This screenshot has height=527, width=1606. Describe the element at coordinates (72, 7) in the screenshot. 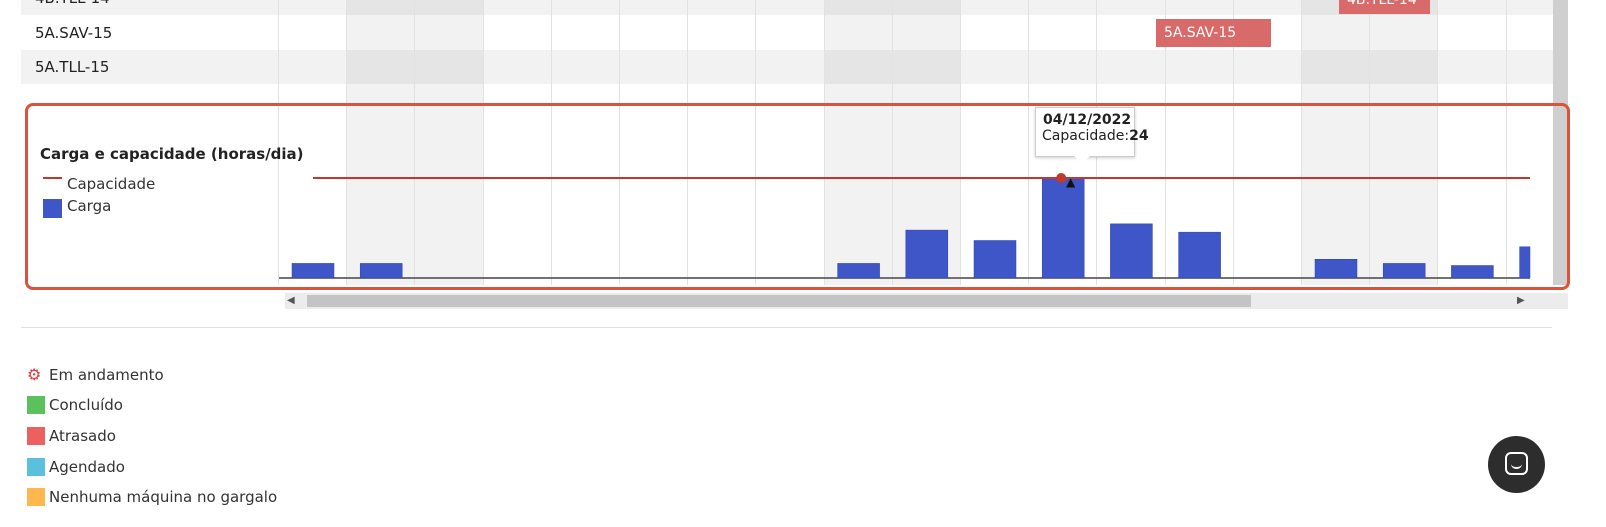

I see `row-label: 4B.TLL-14` at that location.